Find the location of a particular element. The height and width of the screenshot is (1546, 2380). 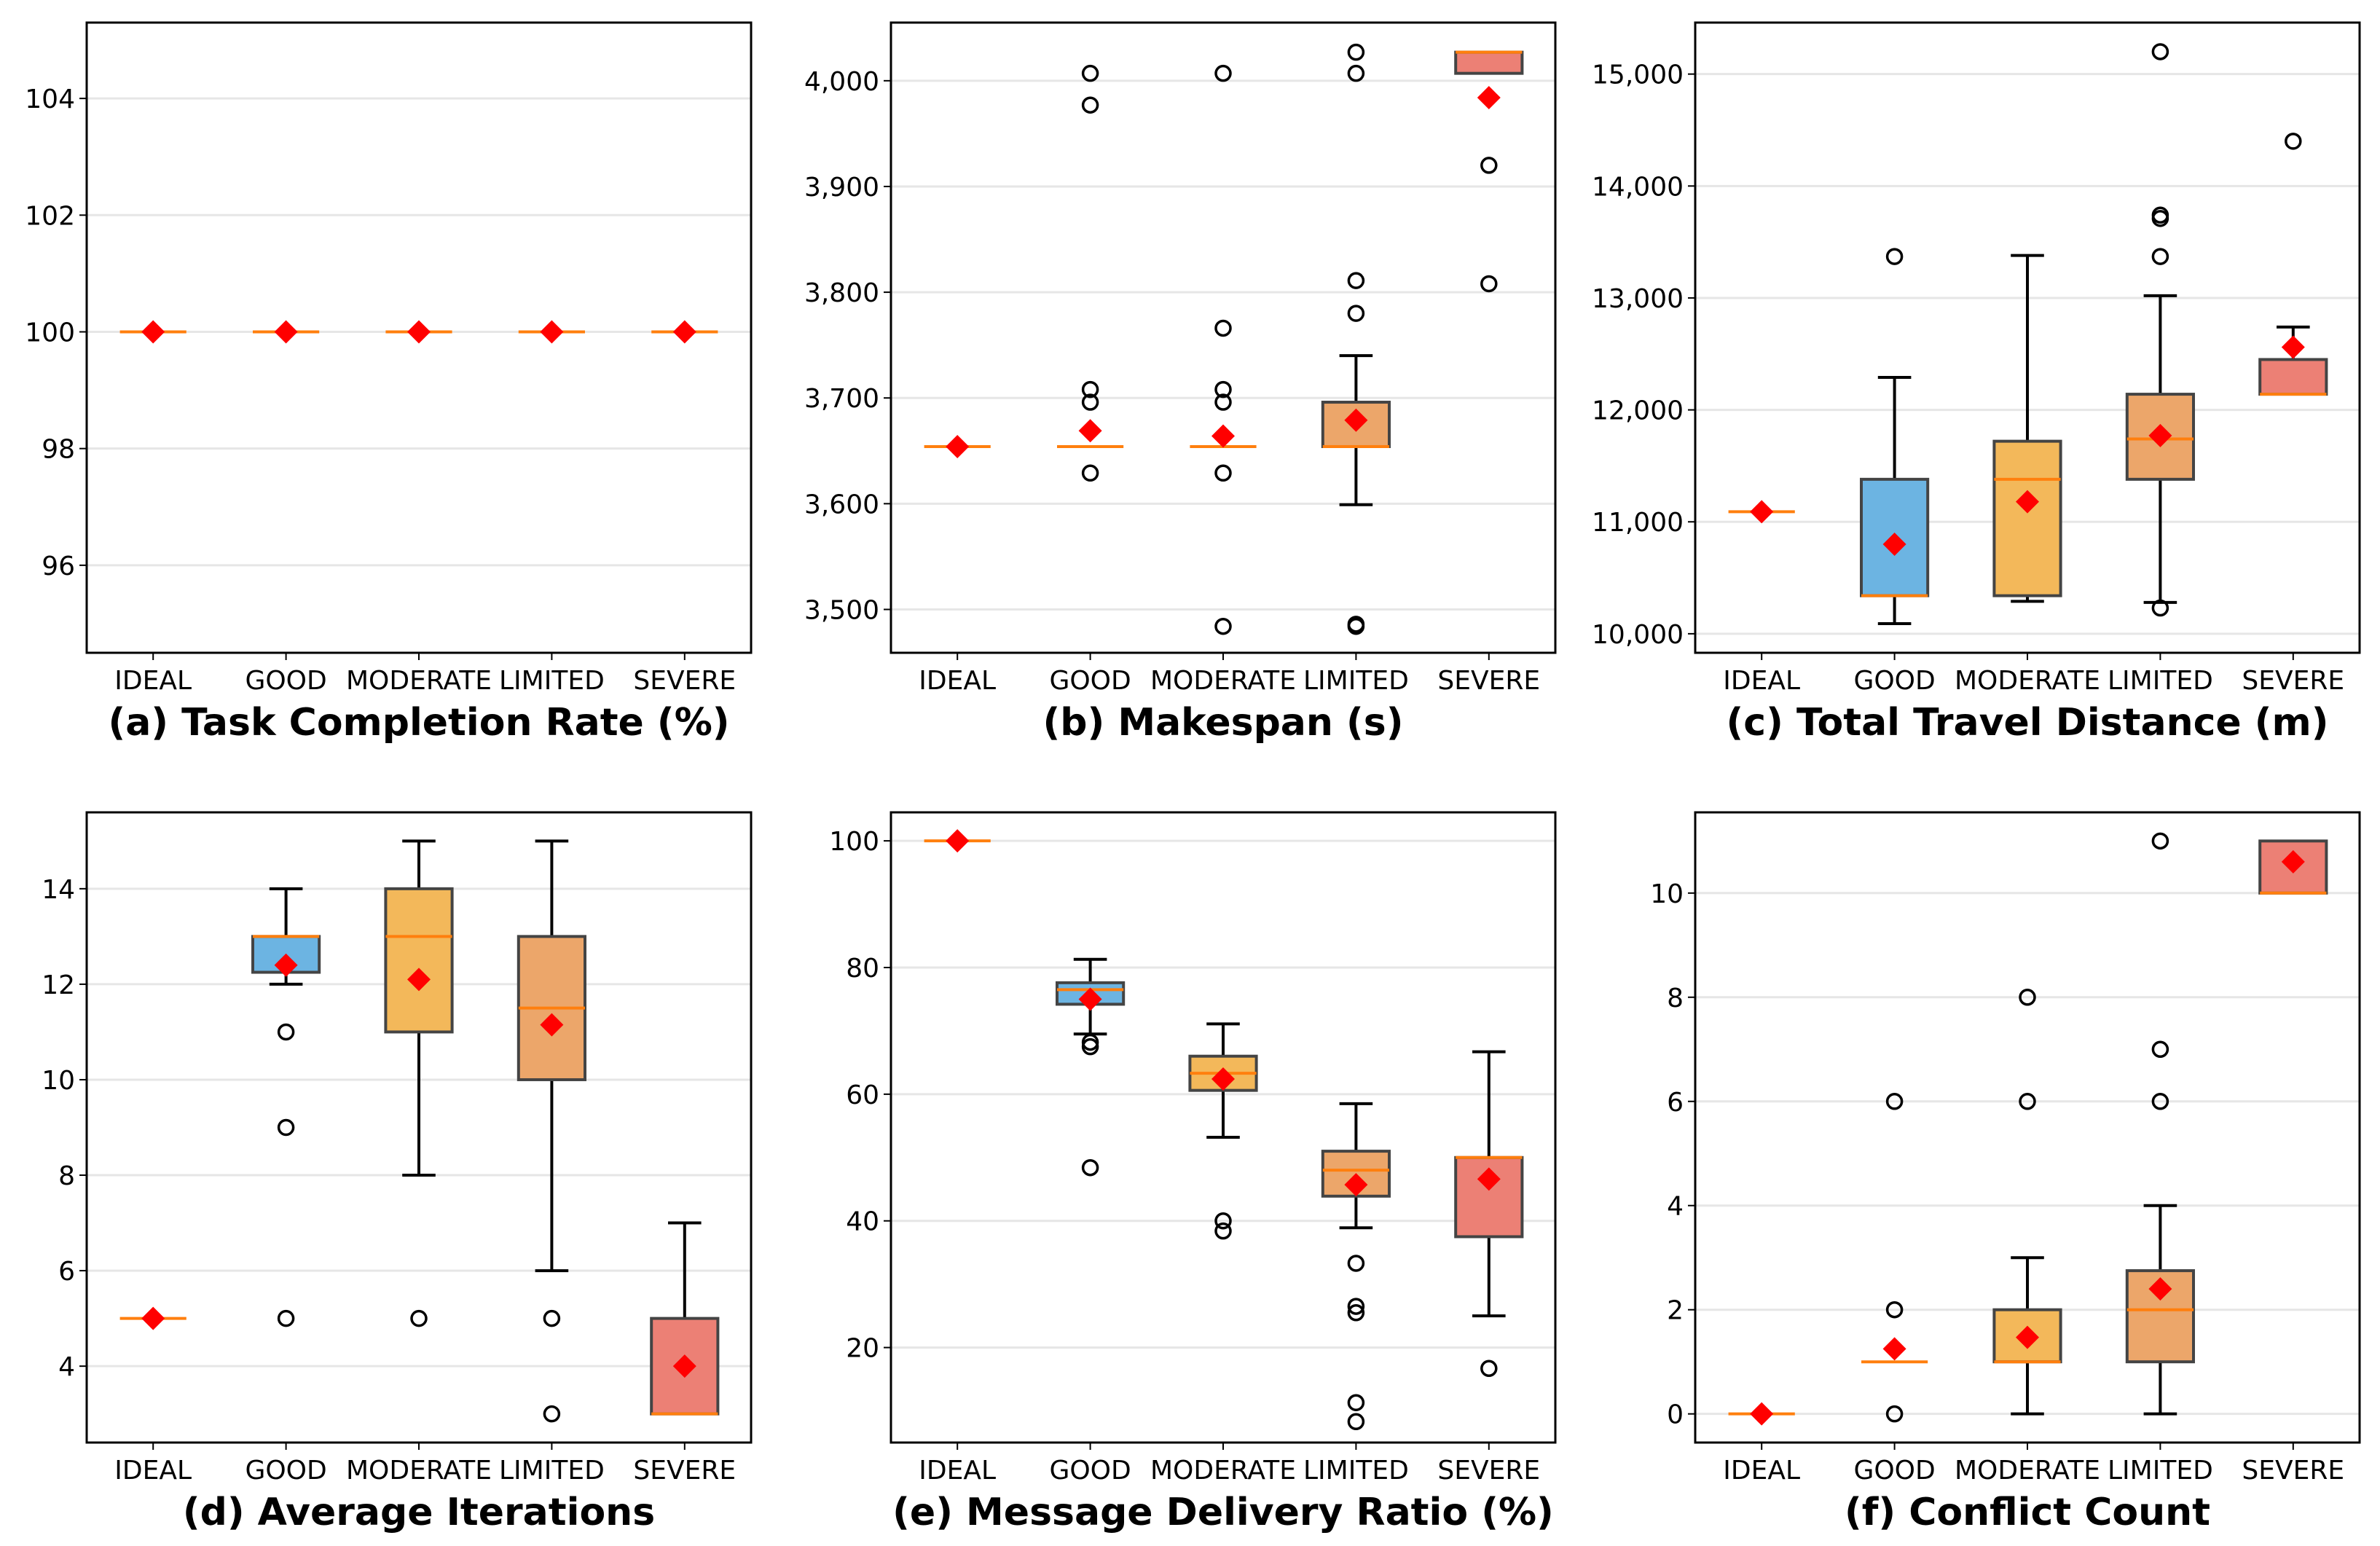

y-tick-label: 10 is located at coordinates (59, 1081).